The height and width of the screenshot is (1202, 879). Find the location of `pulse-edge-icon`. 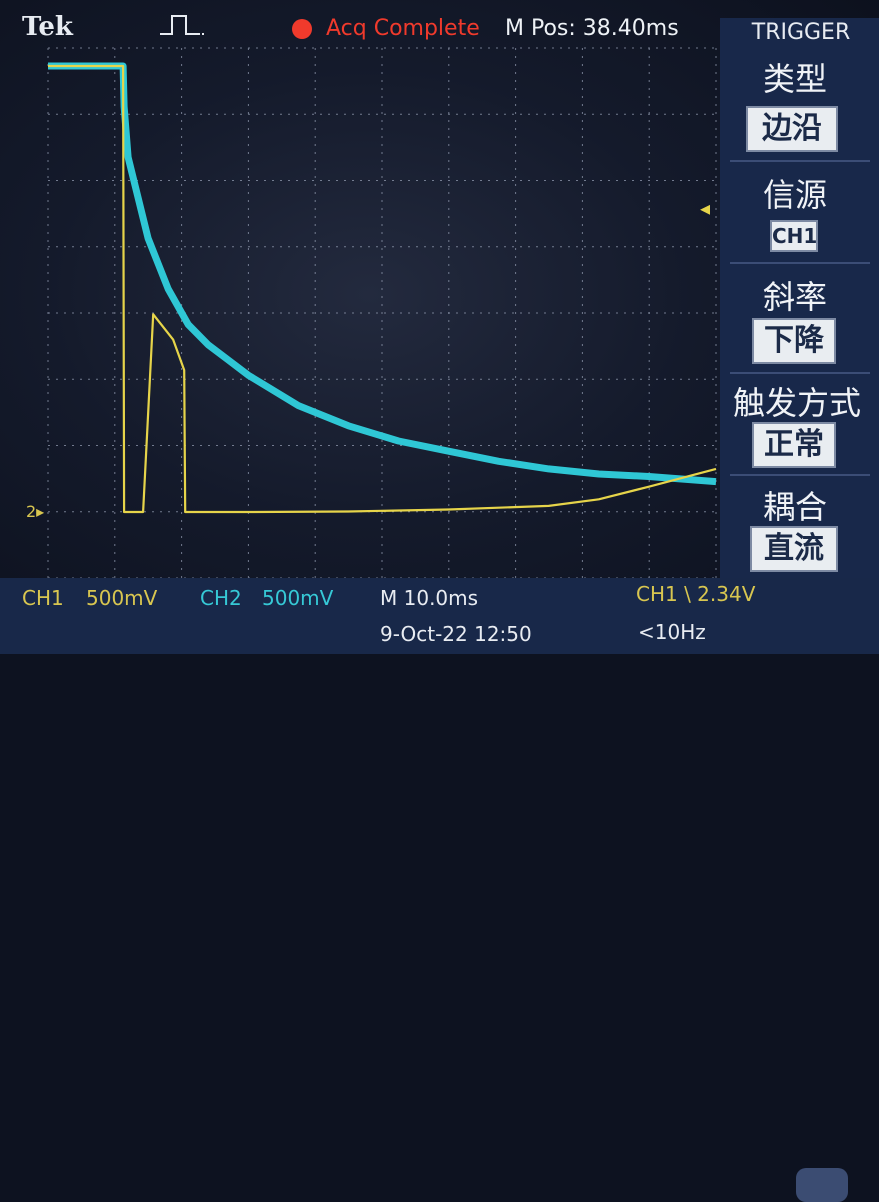

pulse-edge-icon is located at coordinates (183, 25).